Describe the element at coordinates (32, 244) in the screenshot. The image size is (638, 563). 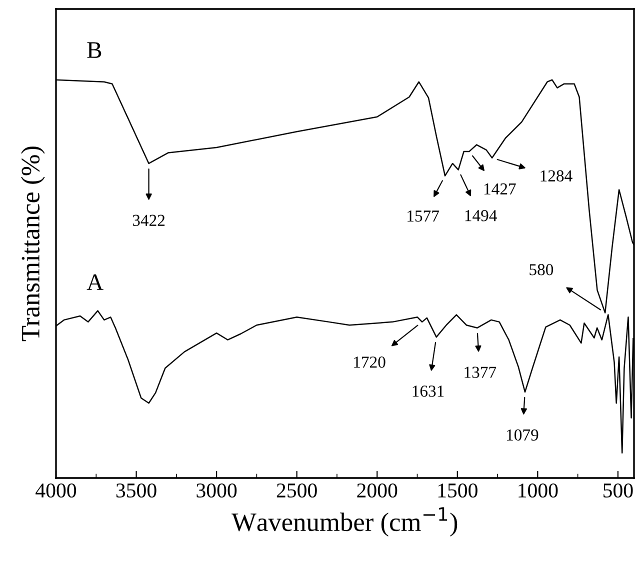
I see `y-axis-title: Transmittance (%)` at that location.